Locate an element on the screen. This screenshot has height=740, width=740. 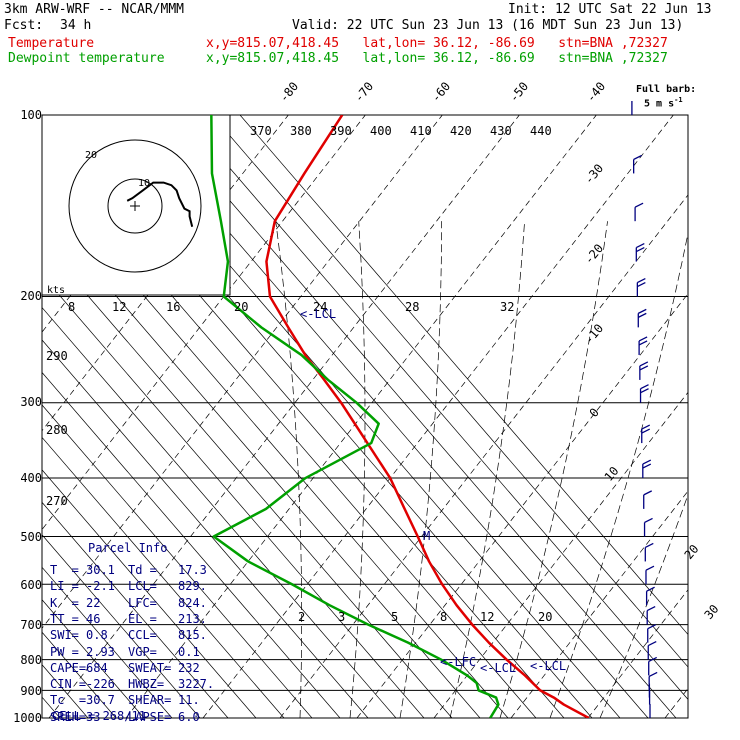
forecast-label: Fcst: is located at coordinates (24, 25).